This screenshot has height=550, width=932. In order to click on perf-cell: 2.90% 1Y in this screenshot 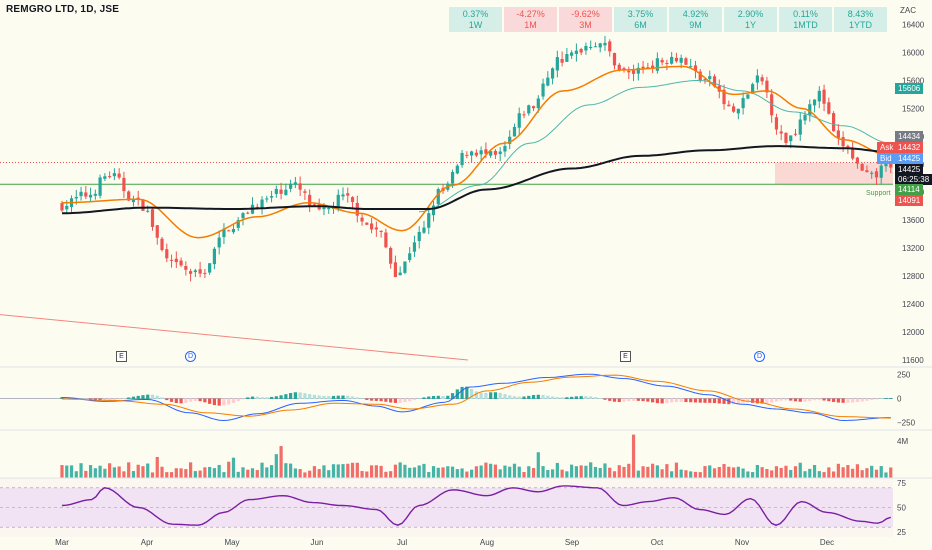, I will do `click(750, 19)`.